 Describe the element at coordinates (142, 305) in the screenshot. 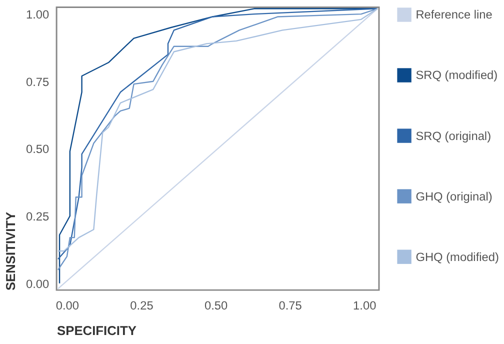

I see `x-tick-label: 0.25` at that location.